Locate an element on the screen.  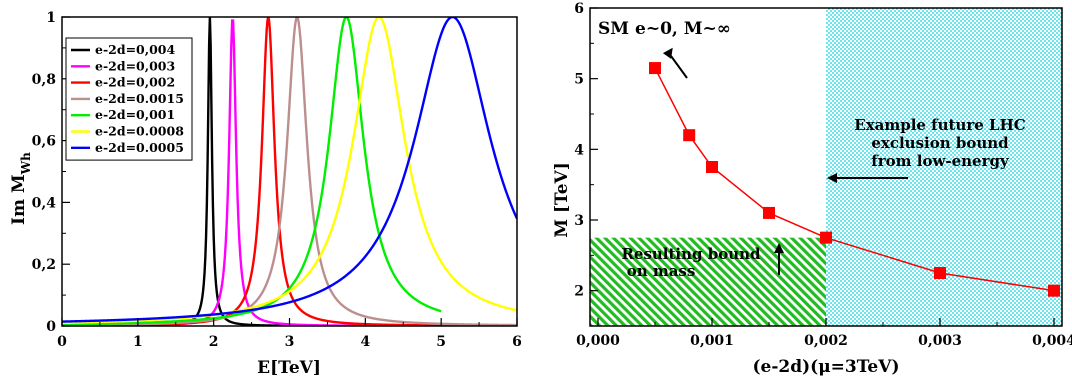
left-y-tick-label: 0,2 is located at coordinates (44, 265).